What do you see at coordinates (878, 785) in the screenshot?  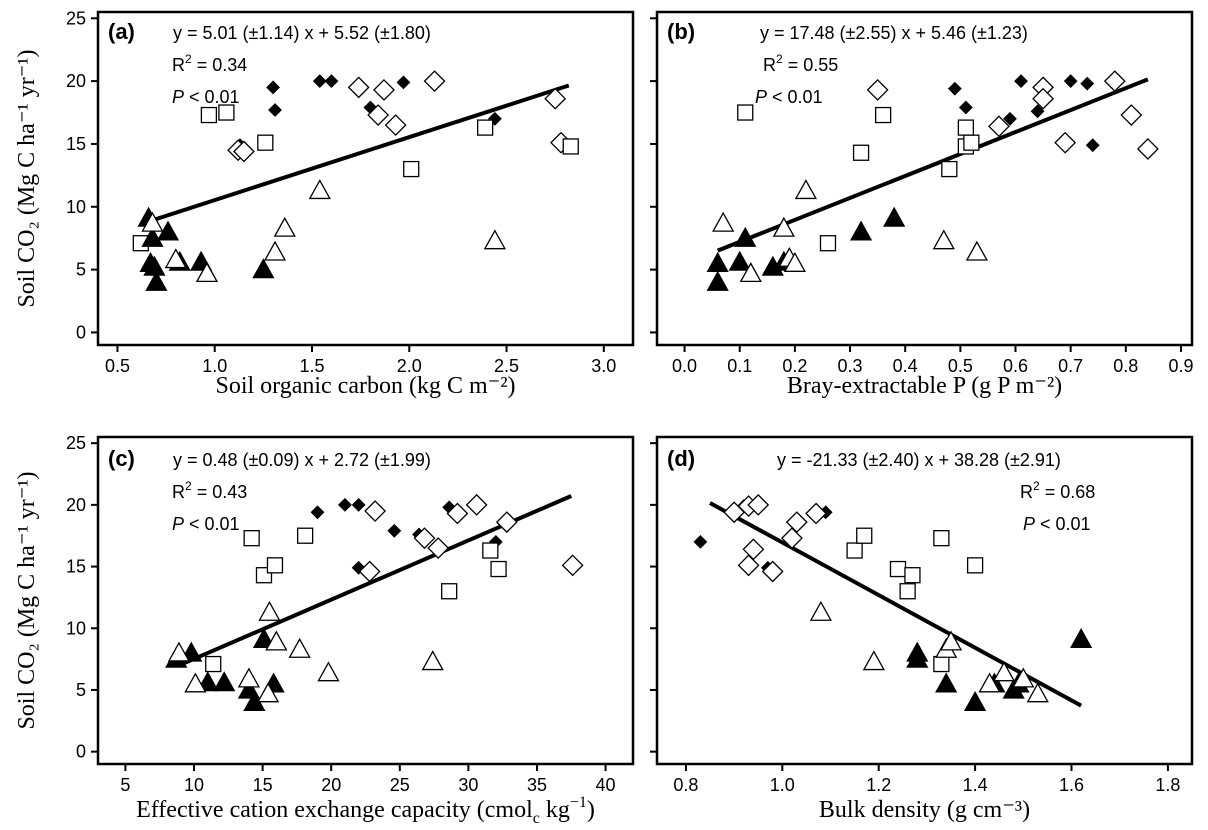 I see `x-tick-label: 1.2` at bounding box center [878, 785].